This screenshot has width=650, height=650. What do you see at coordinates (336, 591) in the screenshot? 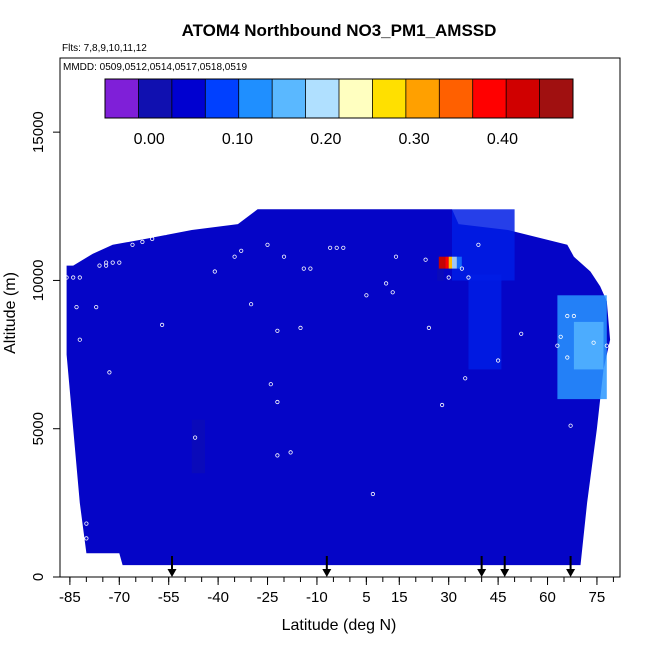
I see `x-axis: -85 -70 -55 -40 -25 -10 5 15 30 45 60 75` at bounding box center [336, 591].